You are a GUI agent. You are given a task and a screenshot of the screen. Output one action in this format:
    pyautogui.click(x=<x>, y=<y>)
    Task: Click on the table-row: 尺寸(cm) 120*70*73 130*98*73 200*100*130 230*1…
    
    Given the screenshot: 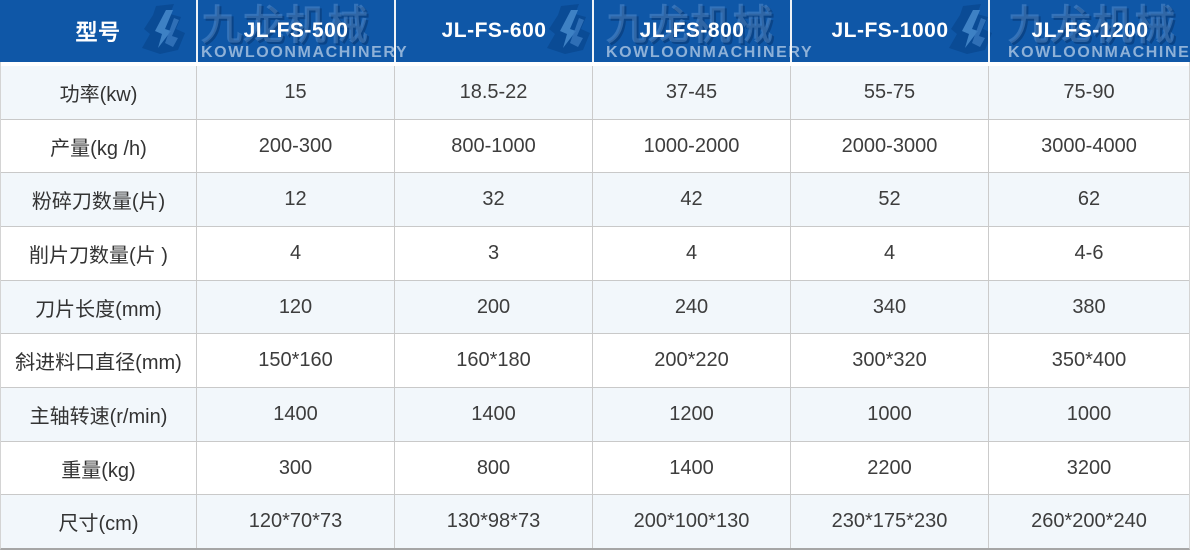 What is the action you would take?
    pyautogui.click(x=595, y=521)
    